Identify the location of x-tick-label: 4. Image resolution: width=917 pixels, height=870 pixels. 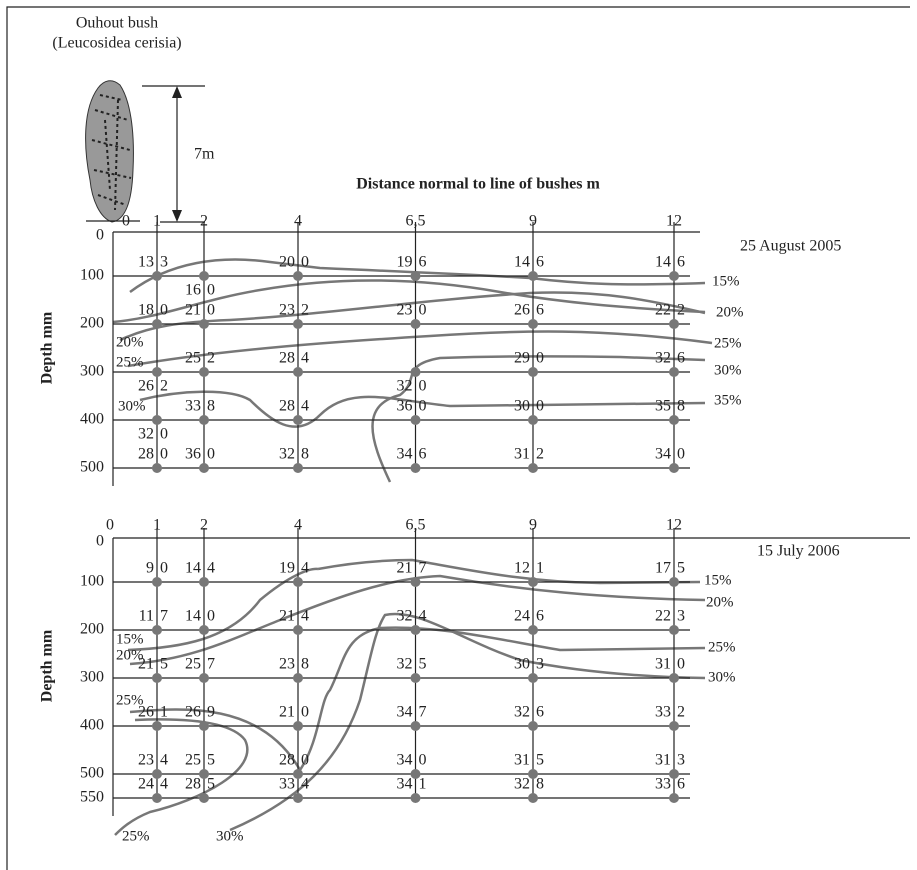
(298, 525).